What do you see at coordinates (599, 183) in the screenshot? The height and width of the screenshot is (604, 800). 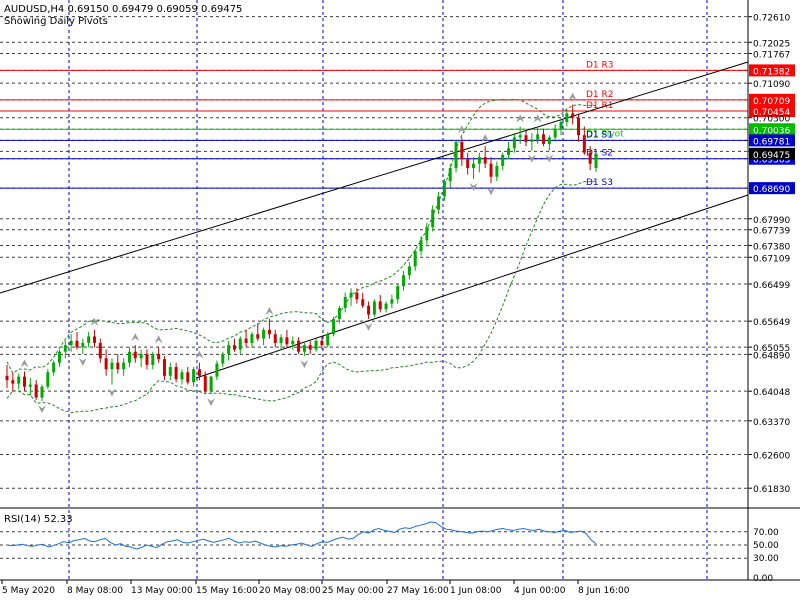 I see `pivot-label: D1 S3` at bounding box center [599, 183].